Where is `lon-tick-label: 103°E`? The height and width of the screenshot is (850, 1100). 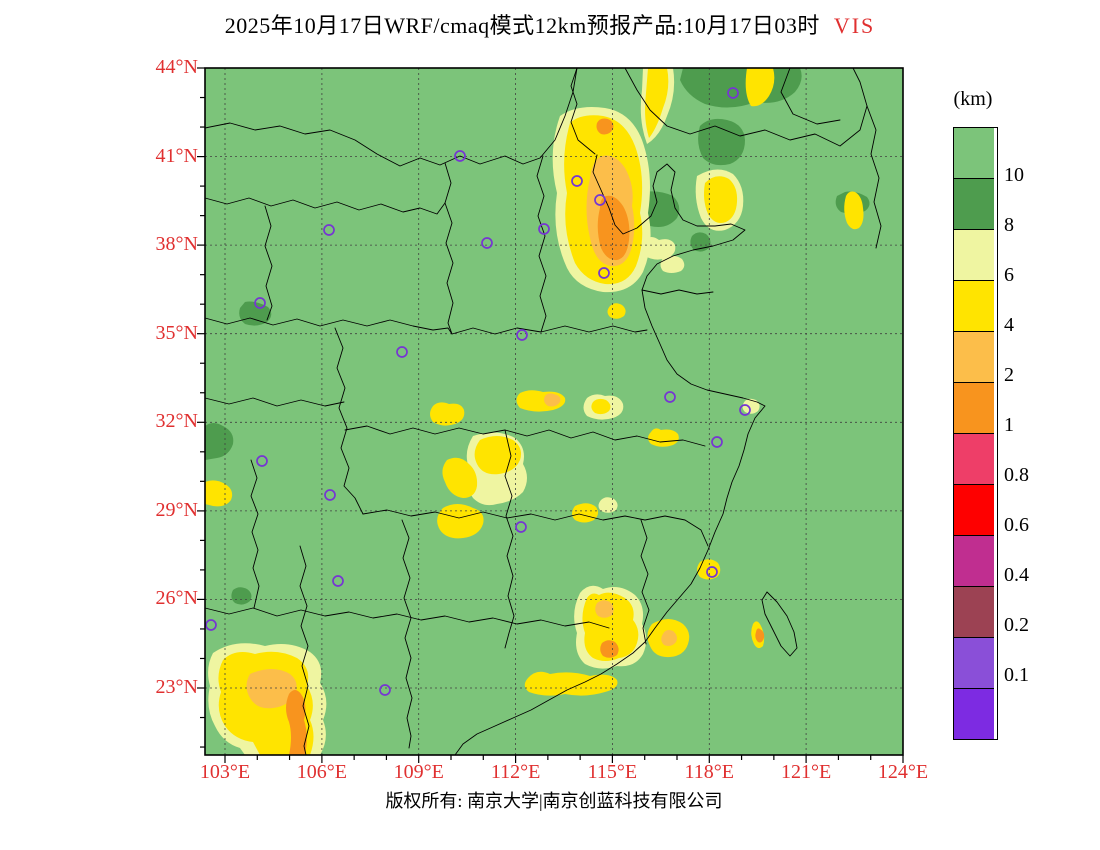 lon-tick-label: 103°E is located at coordinates (225, 772).